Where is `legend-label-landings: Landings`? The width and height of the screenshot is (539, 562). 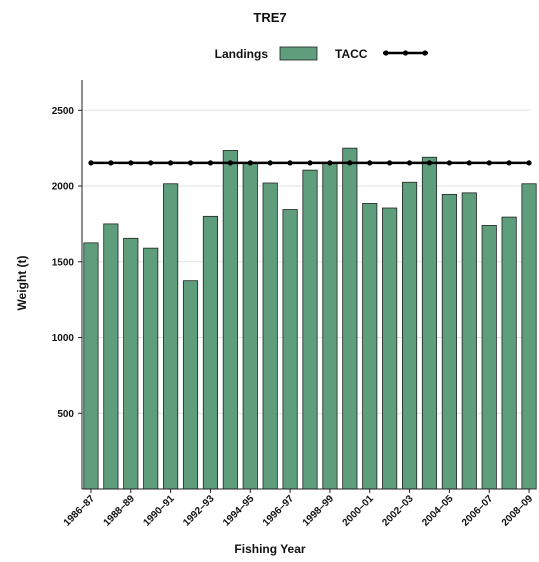
legend-label-landings: Landings is located at coordinates (242, 54).